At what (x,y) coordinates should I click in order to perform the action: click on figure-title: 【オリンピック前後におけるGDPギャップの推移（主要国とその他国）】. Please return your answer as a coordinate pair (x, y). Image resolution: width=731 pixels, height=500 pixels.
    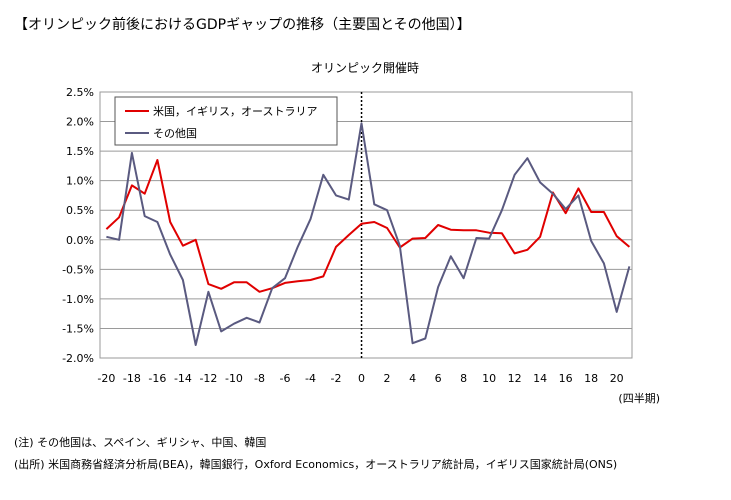
    Looking at the image, I should click on (242, 25).